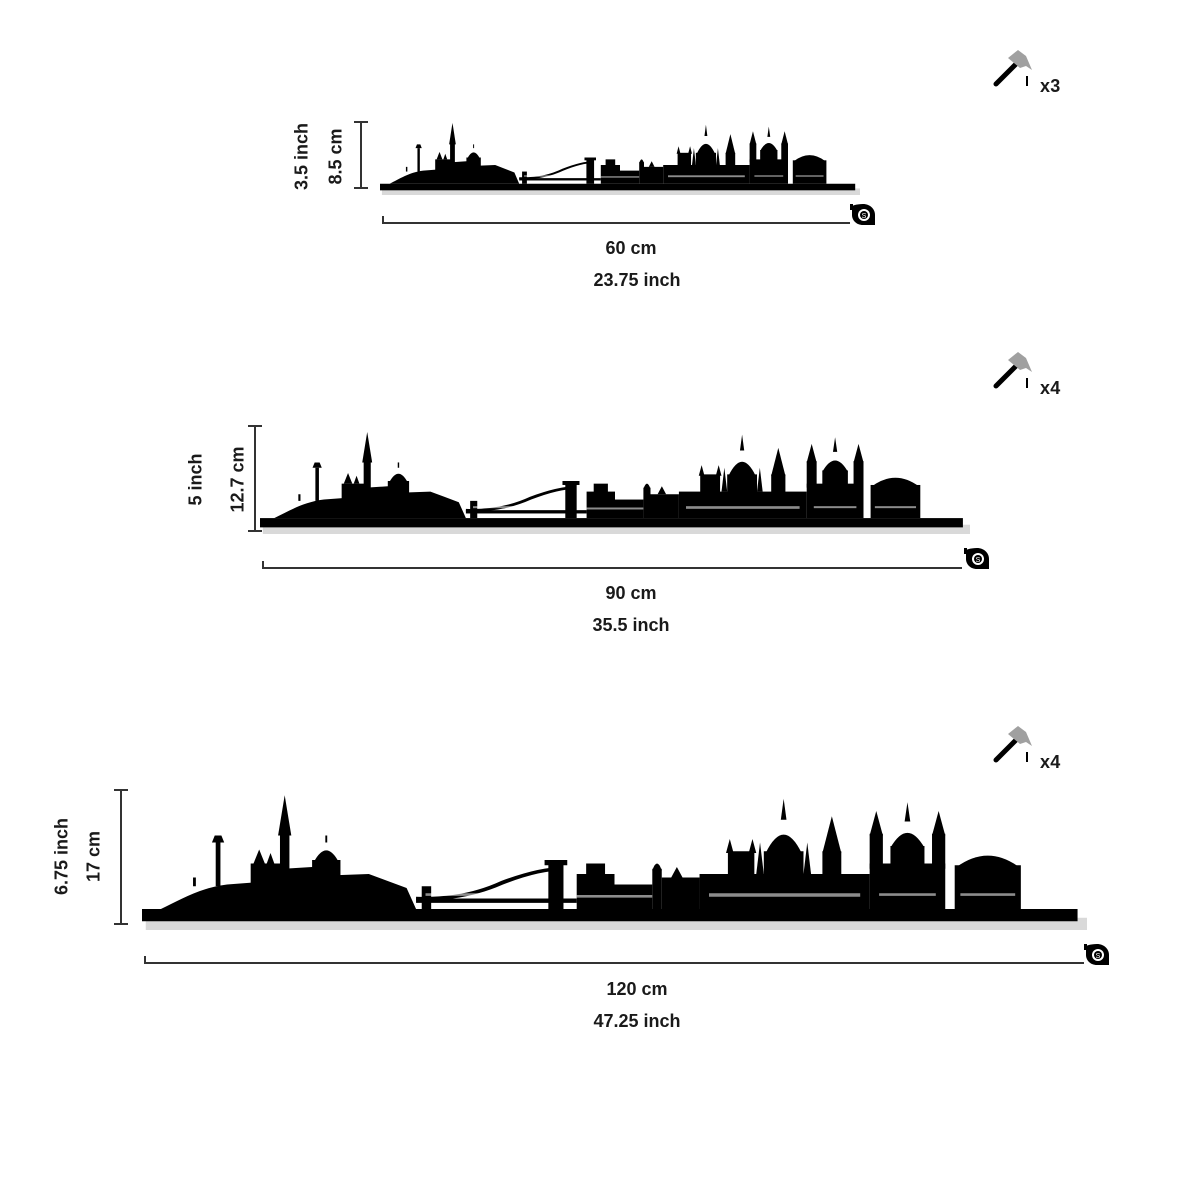 This screenshot has height=1200, width=1200. What do you see at coordinates (637, 1021) in the screenshot?
I see `width-inch-label: 47.25 inch` at bounding box center [637, 1021].